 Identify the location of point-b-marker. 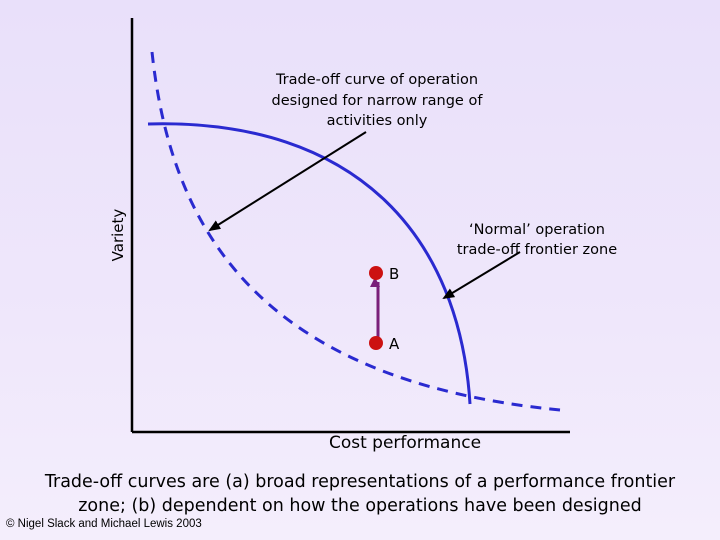
(376, 273).